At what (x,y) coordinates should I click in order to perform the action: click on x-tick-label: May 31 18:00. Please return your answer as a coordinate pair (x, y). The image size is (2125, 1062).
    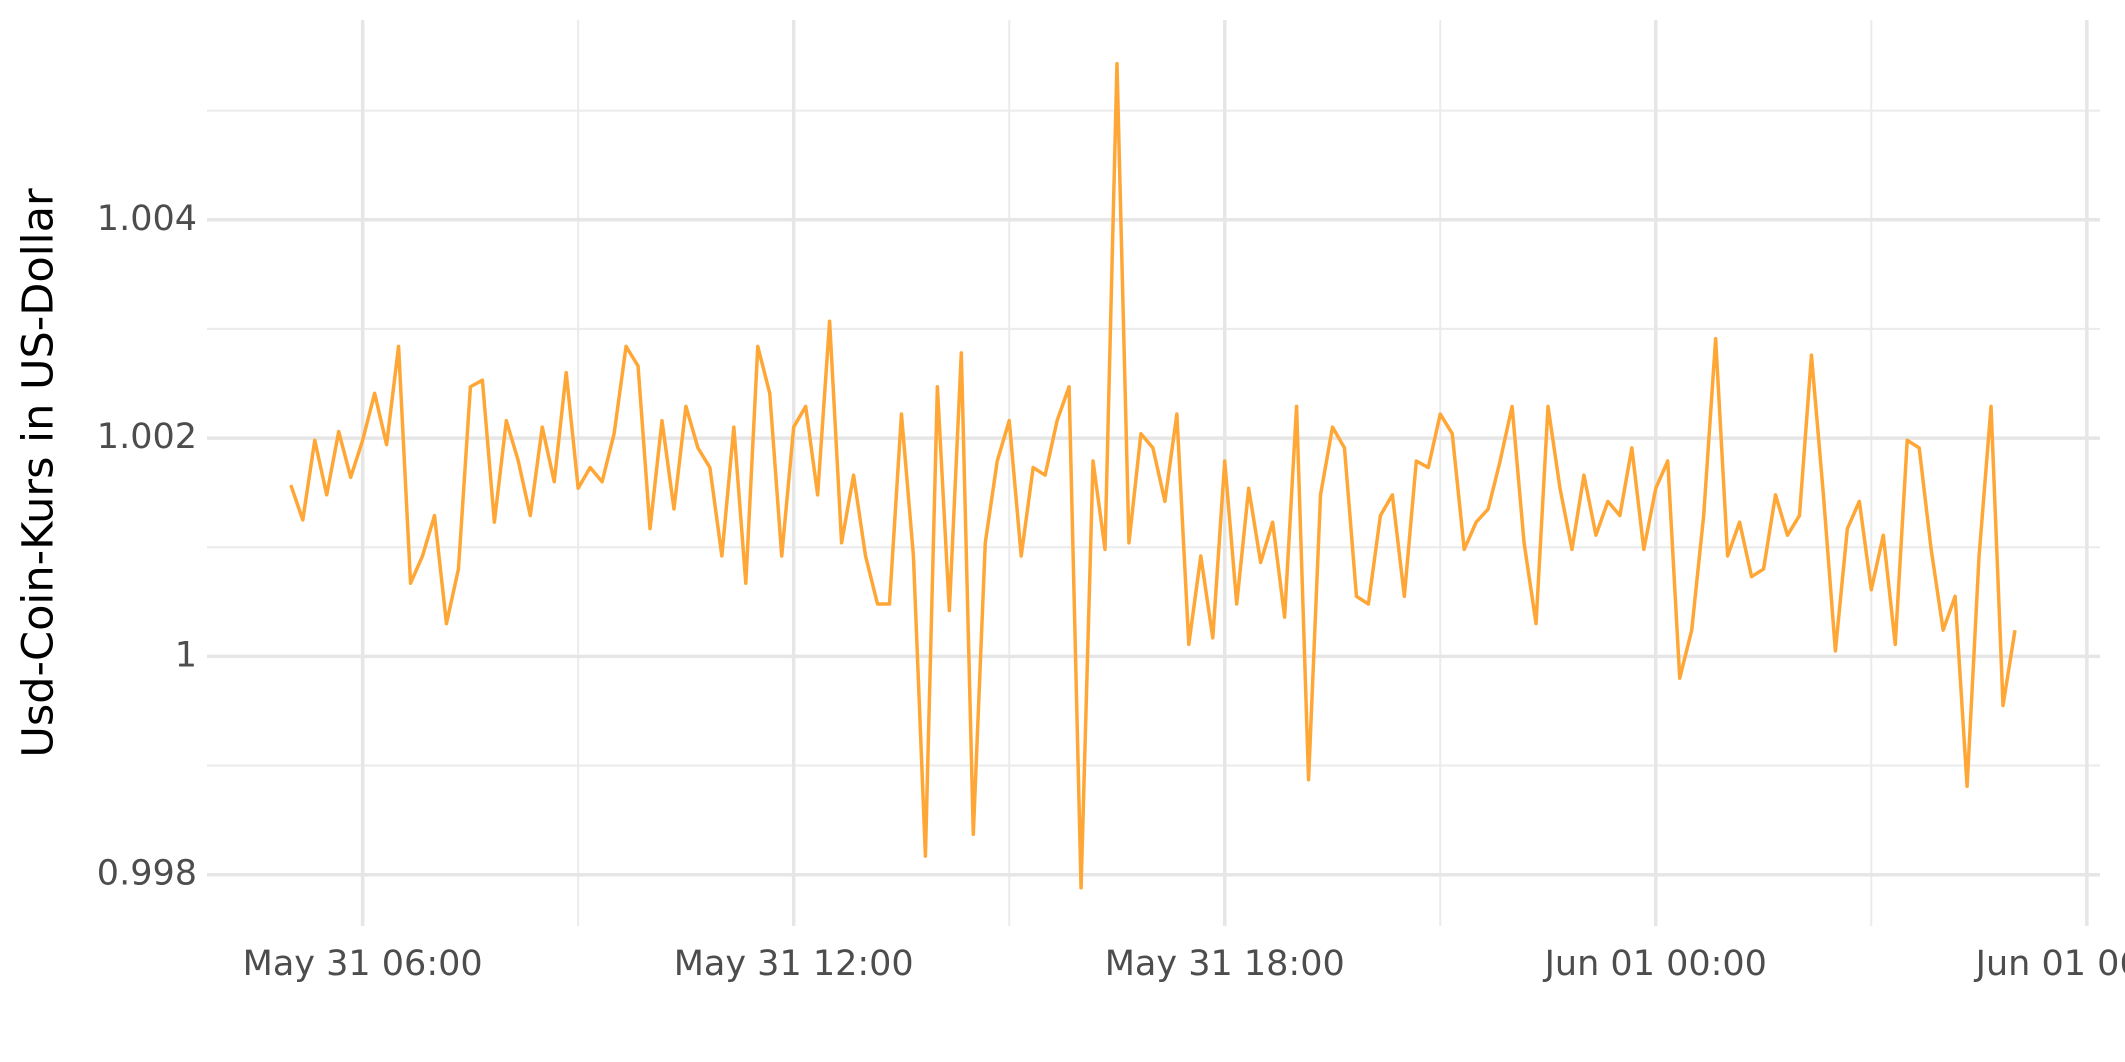
    Looking at the image, I should click on (1225, 964).